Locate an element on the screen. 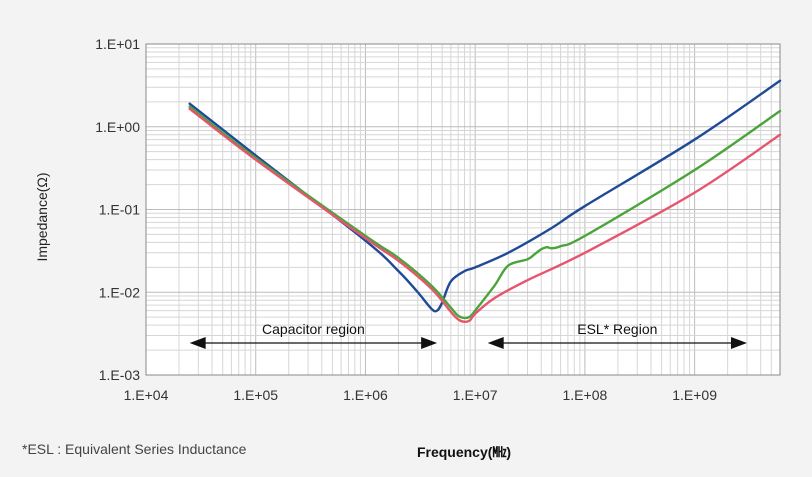 This screenshot has width=812, height=477. y-axis-ticks: 1.E+01 1.E+00 1.E-01 1.E-02 1.E-03 is located at coordinates (117, 209).